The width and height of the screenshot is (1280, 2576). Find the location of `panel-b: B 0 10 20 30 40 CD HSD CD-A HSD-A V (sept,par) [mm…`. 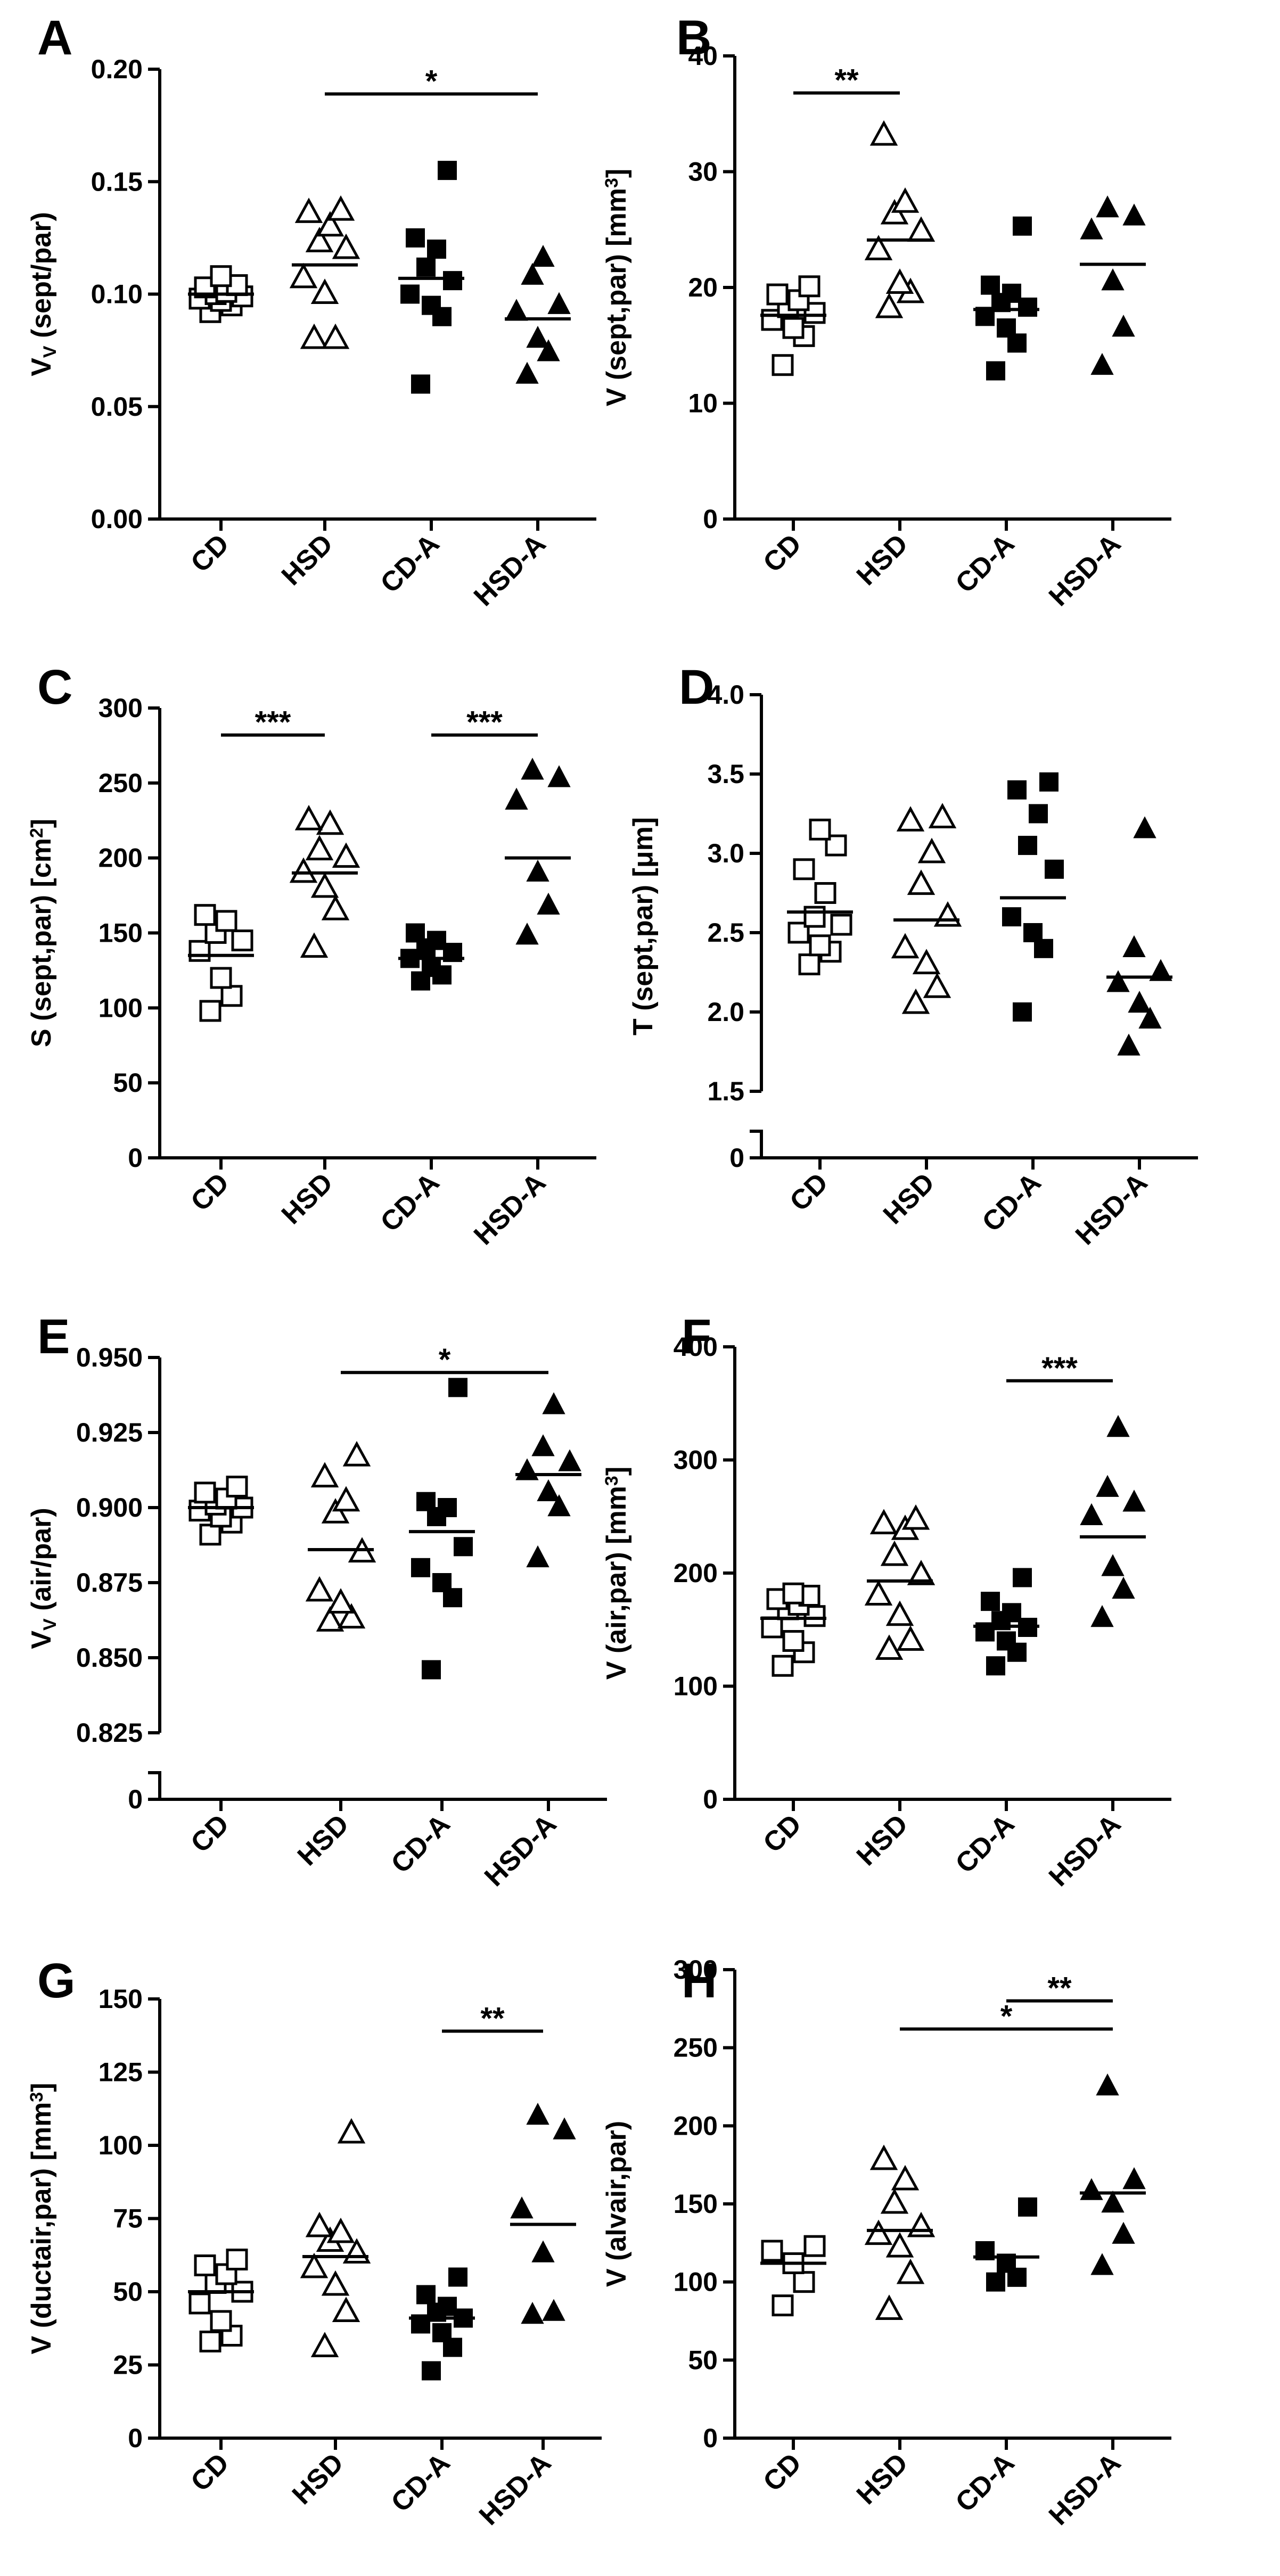

panel-b: B 0 10 20 30 40 CD HSD CD-A HSD-A V (sept,par) [mm… is located at coordinates (886, 312).